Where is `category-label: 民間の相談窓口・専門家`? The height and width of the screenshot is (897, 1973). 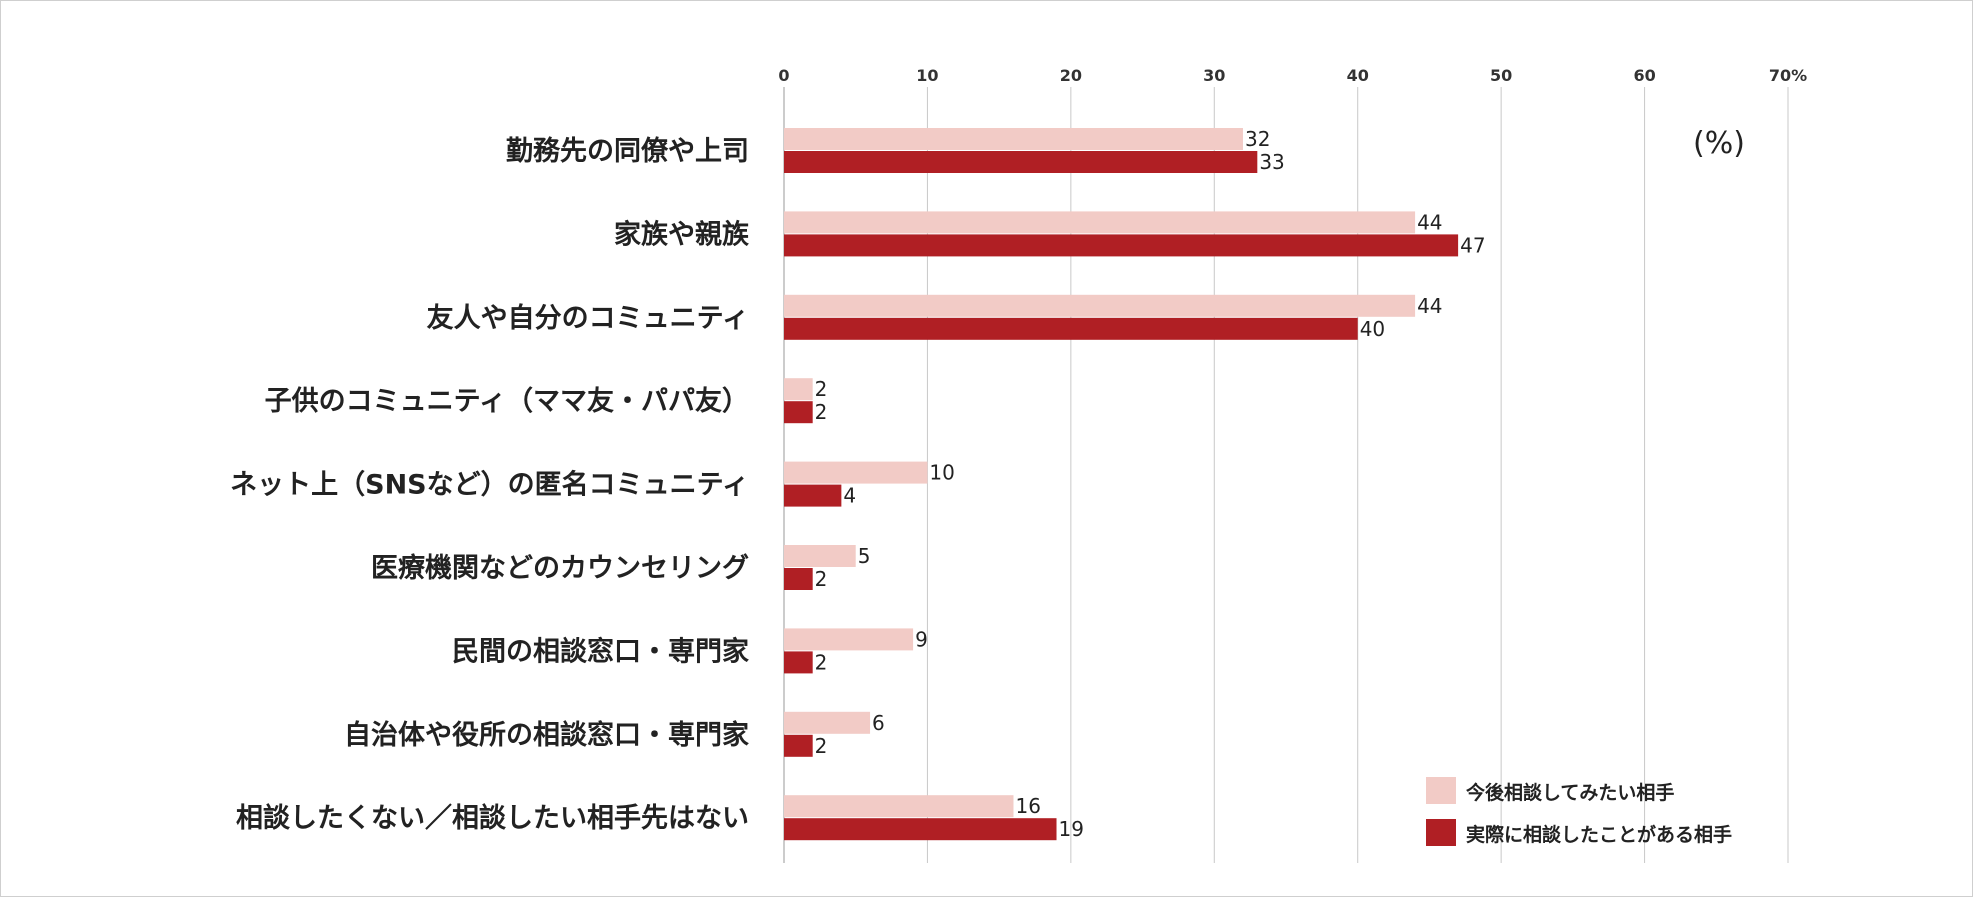 category-label: 民間の相談窓口・専門家 is located at coordinates (600, 651).